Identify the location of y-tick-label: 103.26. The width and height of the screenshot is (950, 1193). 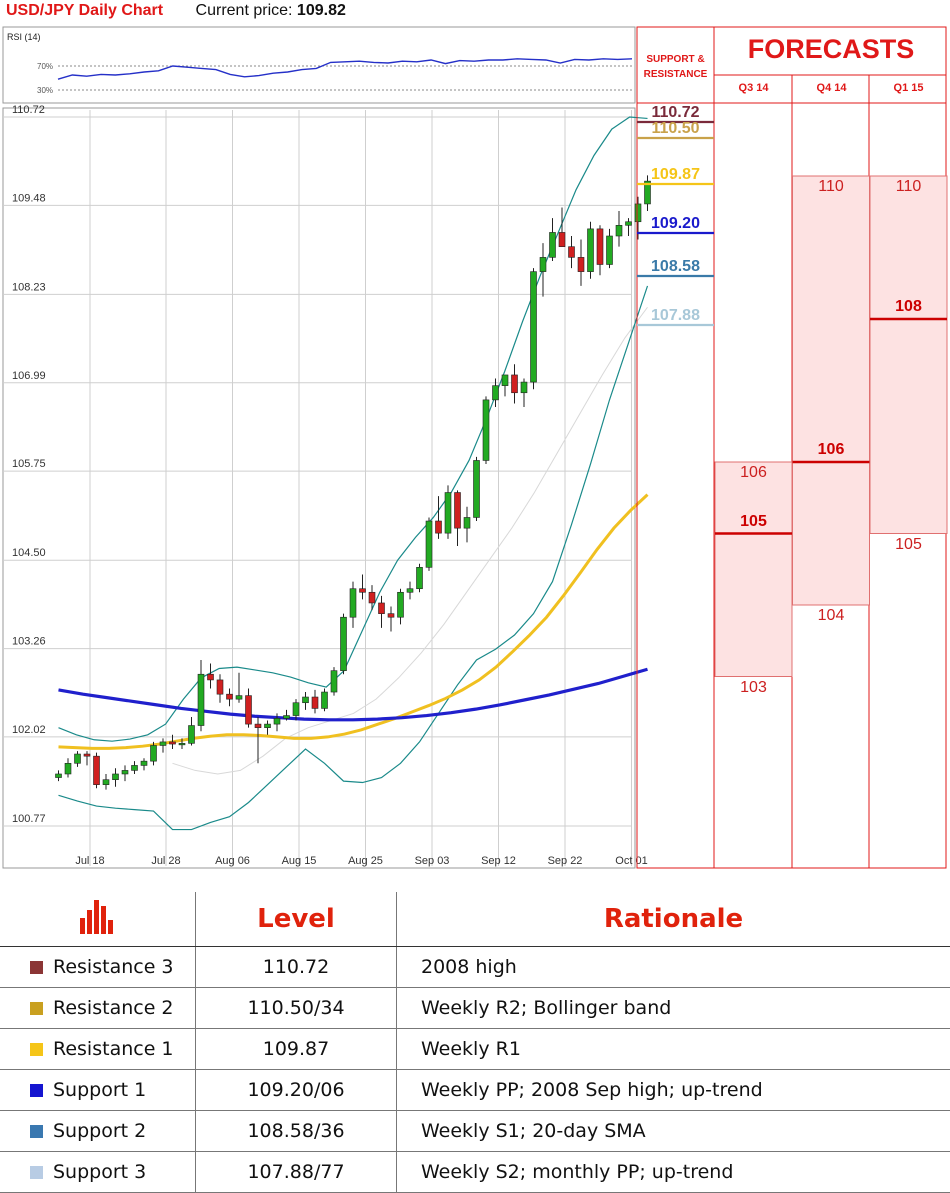
(29, 642).